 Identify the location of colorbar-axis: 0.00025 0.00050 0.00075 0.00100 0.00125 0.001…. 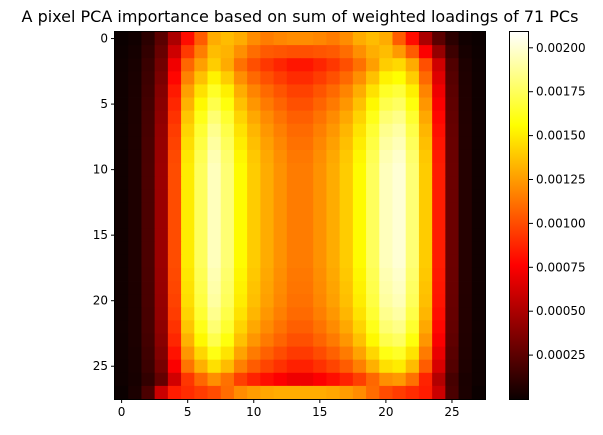
(557, 201).